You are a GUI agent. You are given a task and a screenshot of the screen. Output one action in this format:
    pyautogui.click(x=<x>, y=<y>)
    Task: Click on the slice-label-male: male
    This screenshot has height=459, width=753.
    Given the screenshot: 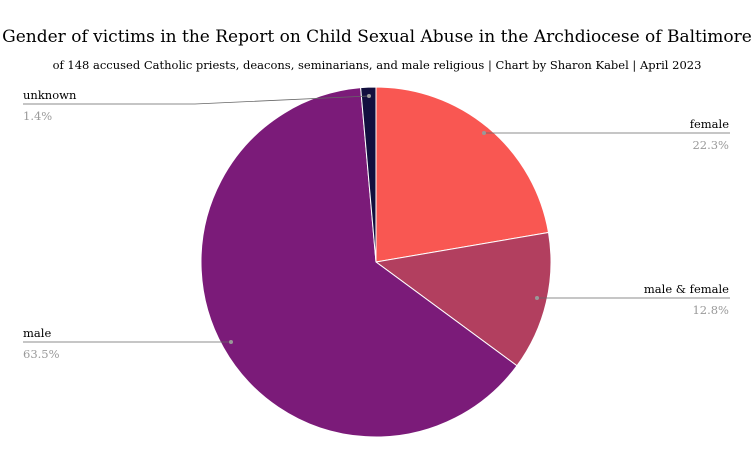 What is the action you would take?
    pyautogui.click(x=37, y=333)
    